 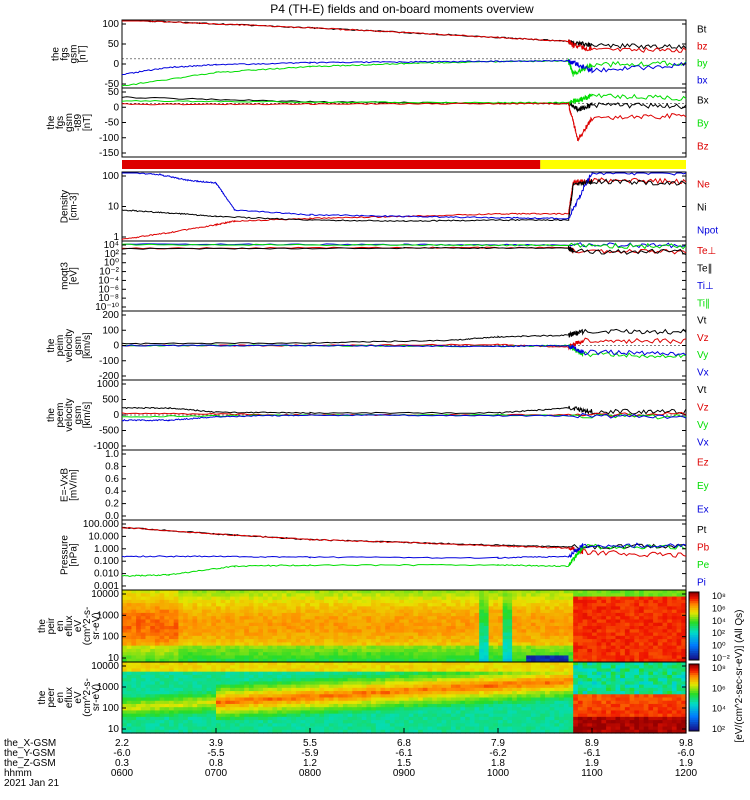 I want to click on pressure-ytick: 0.001, so click(x=106, y=586).